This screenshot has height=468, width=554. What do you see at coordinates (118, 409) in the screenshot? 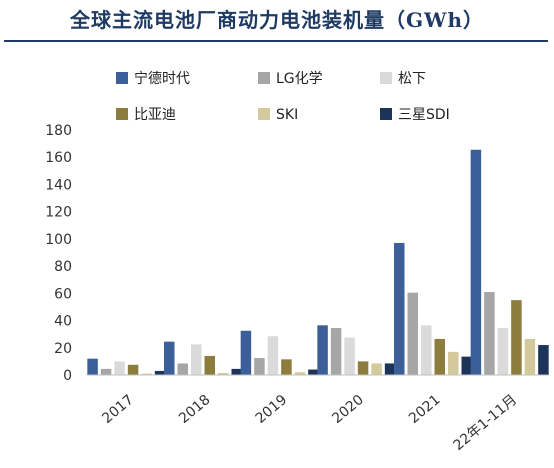
I see `x-tick-label: 2017` at bounding box center [118, 409].